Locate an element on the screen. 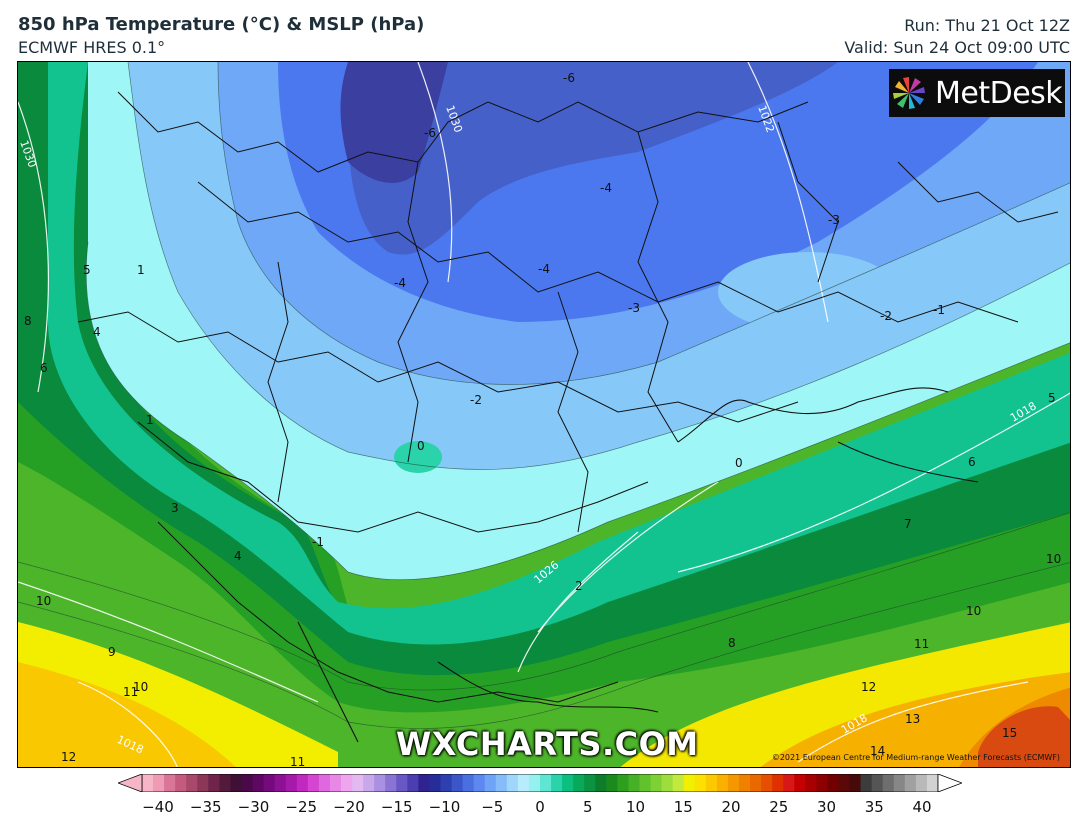  scale-tick-label: 0 is located at coordinates (540, 807).